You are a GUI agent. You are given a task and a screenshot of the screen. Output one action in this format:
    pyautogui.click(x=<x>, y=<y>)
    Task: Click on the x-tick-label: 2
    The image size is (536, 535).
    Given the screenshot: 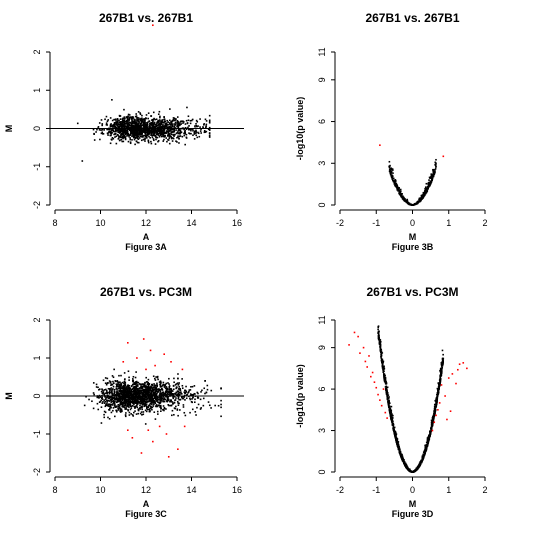 What is the action you would take?
    pyautogui.click(x=484, y=490)
    